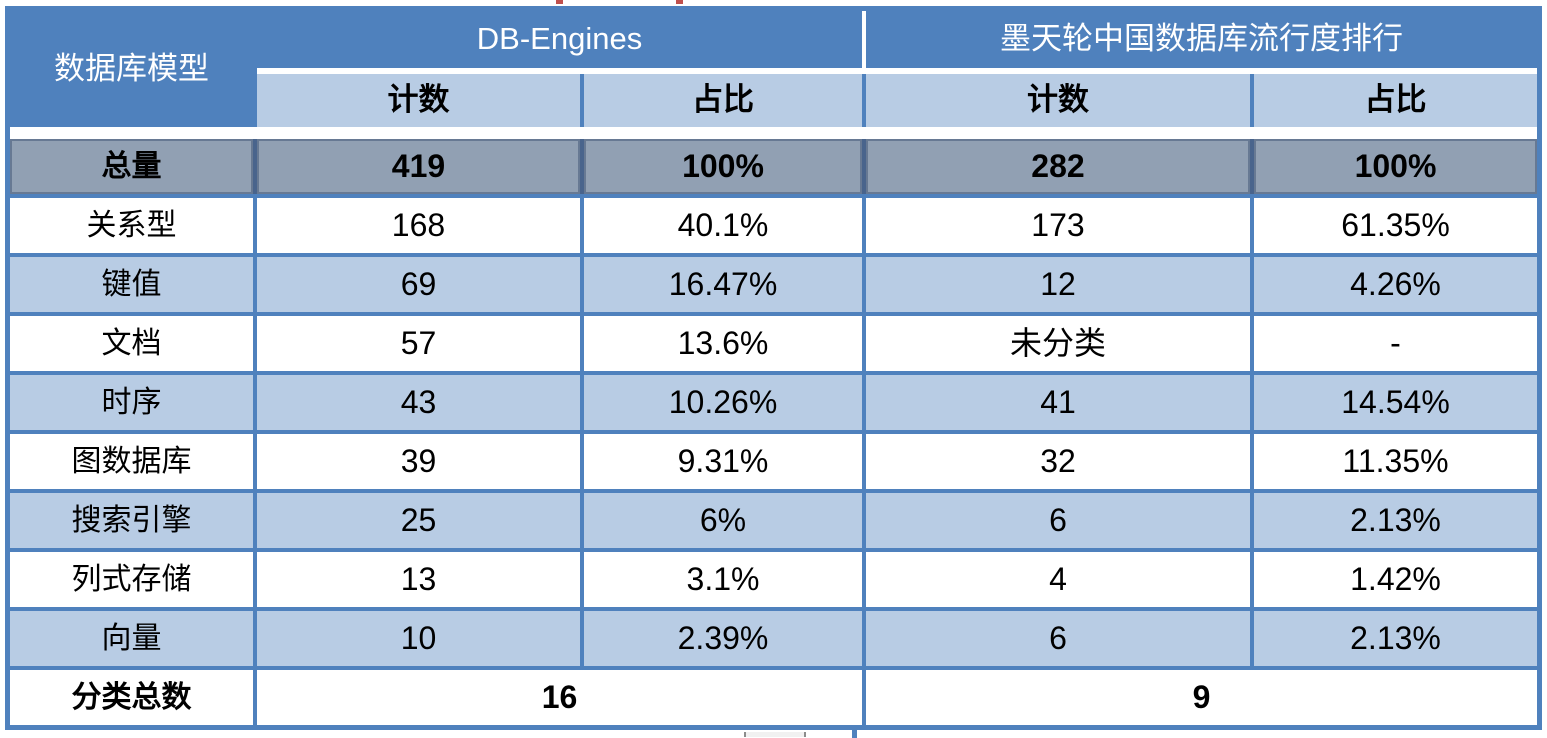  What do you see at coordinates (864, 39) in the screenshot?
I see `group-header-separator` at bounding box center [864, 39].